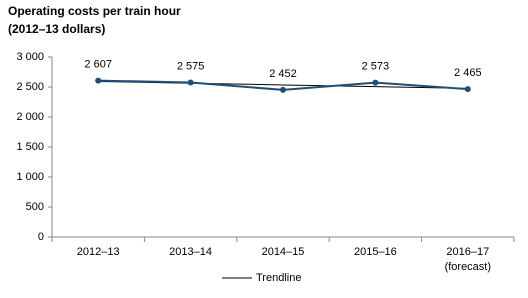 This screenshot has width=528, height=298. What do you see at coordinates (30, 117) in the screenshot?
I see `y-tick-label: 2 000` at bounding box center [30, 117].